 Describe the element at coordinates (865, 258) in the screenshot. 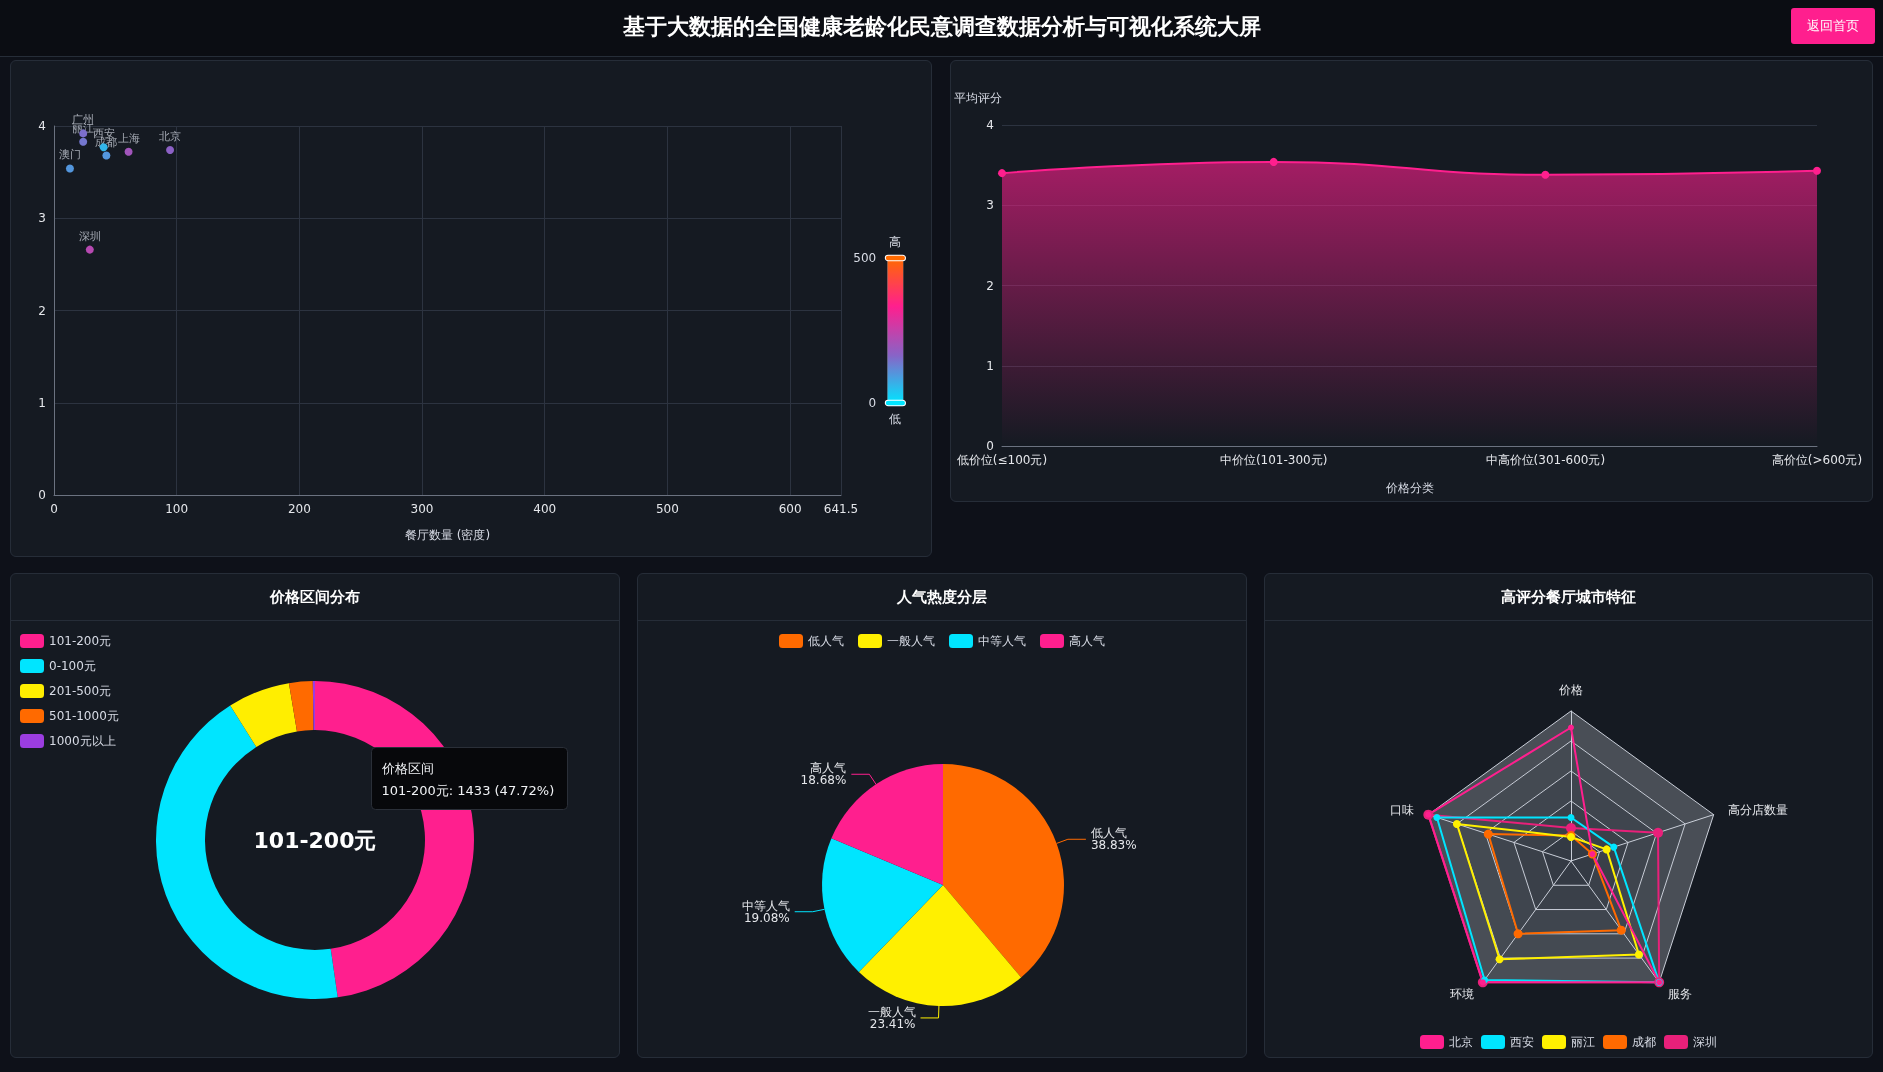

I see `color-bar-label: 500` at that location.